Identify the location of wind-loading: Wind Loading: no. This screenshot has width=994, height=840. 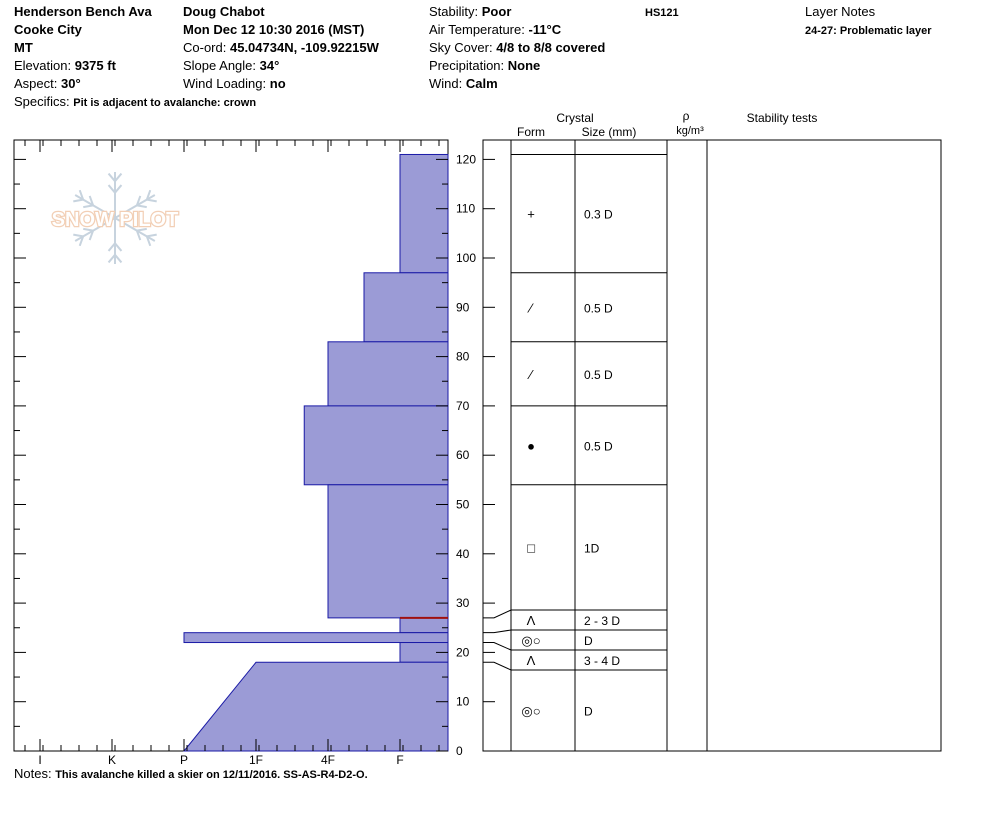
(234, 84).